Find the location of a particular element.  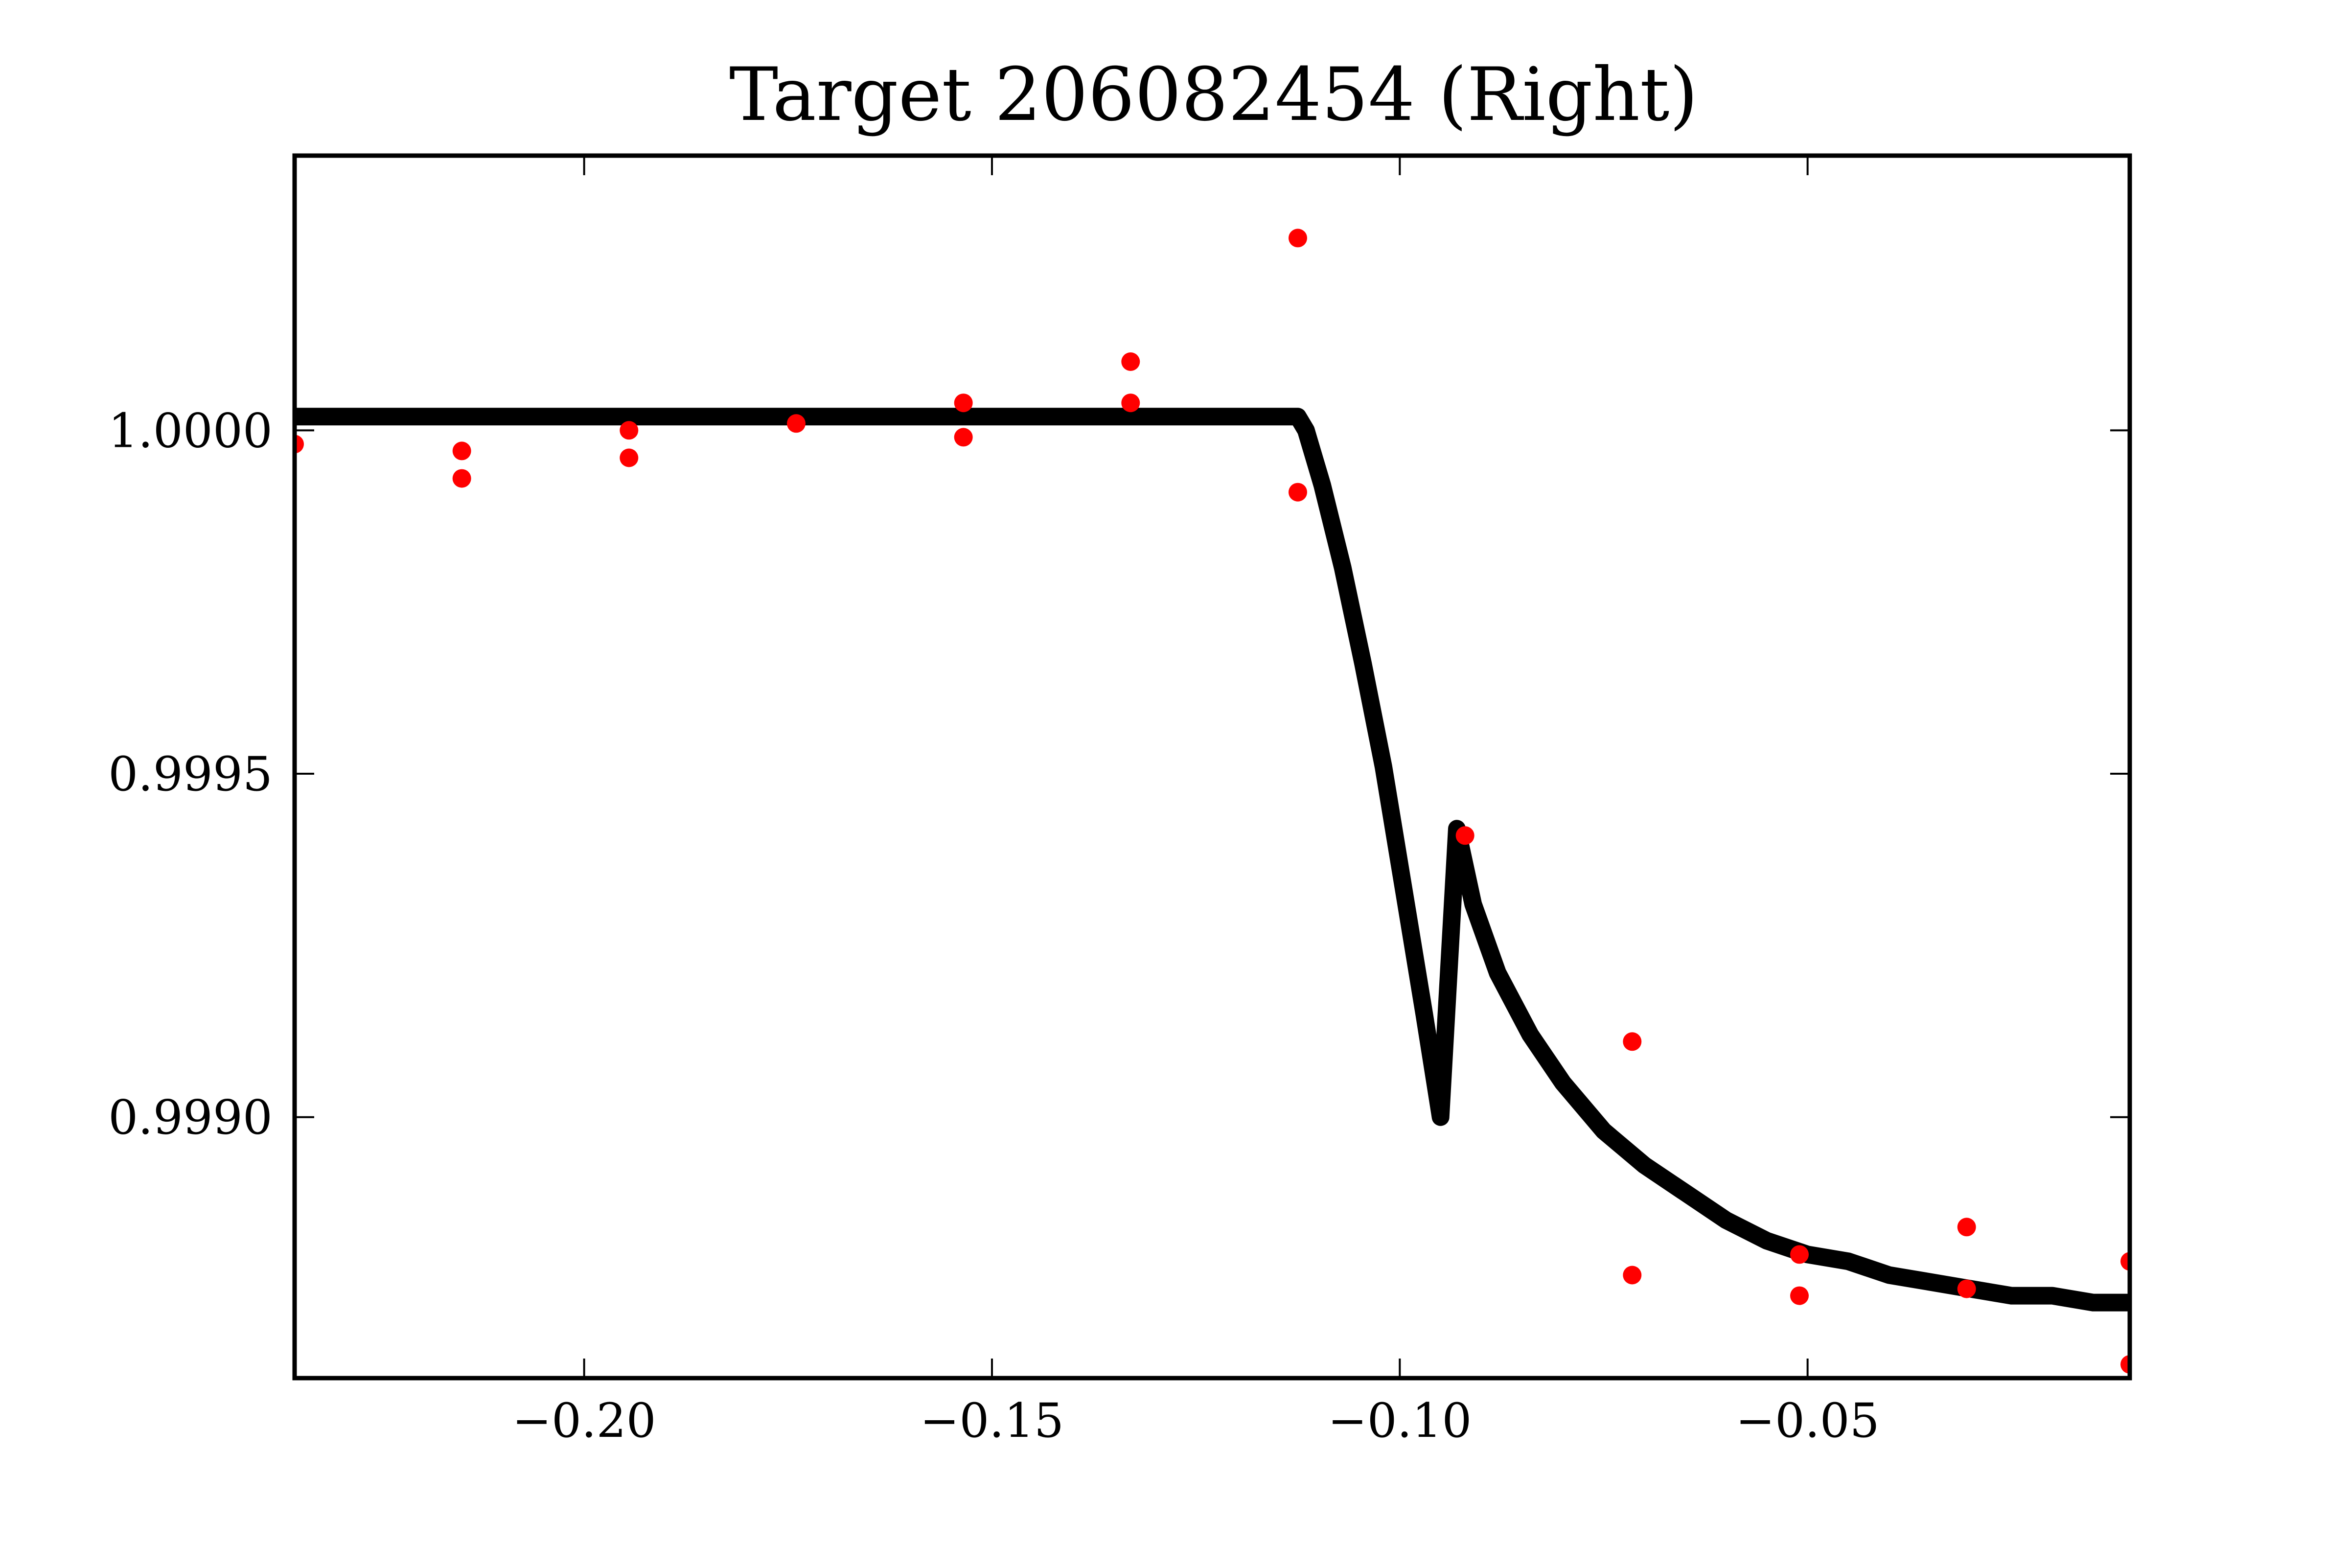

y-tick-label: 0.9990 is located at coordinates (191, 1117).